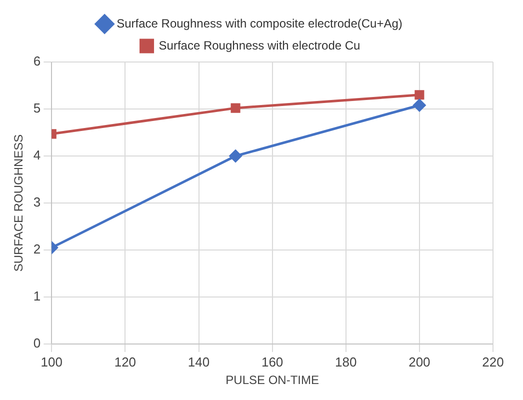 The width and height of the screenshot is (523, 400). Describe the element at coordinates (37, 61) in the screenshot. I see `y-tick-label: 6` at that location.